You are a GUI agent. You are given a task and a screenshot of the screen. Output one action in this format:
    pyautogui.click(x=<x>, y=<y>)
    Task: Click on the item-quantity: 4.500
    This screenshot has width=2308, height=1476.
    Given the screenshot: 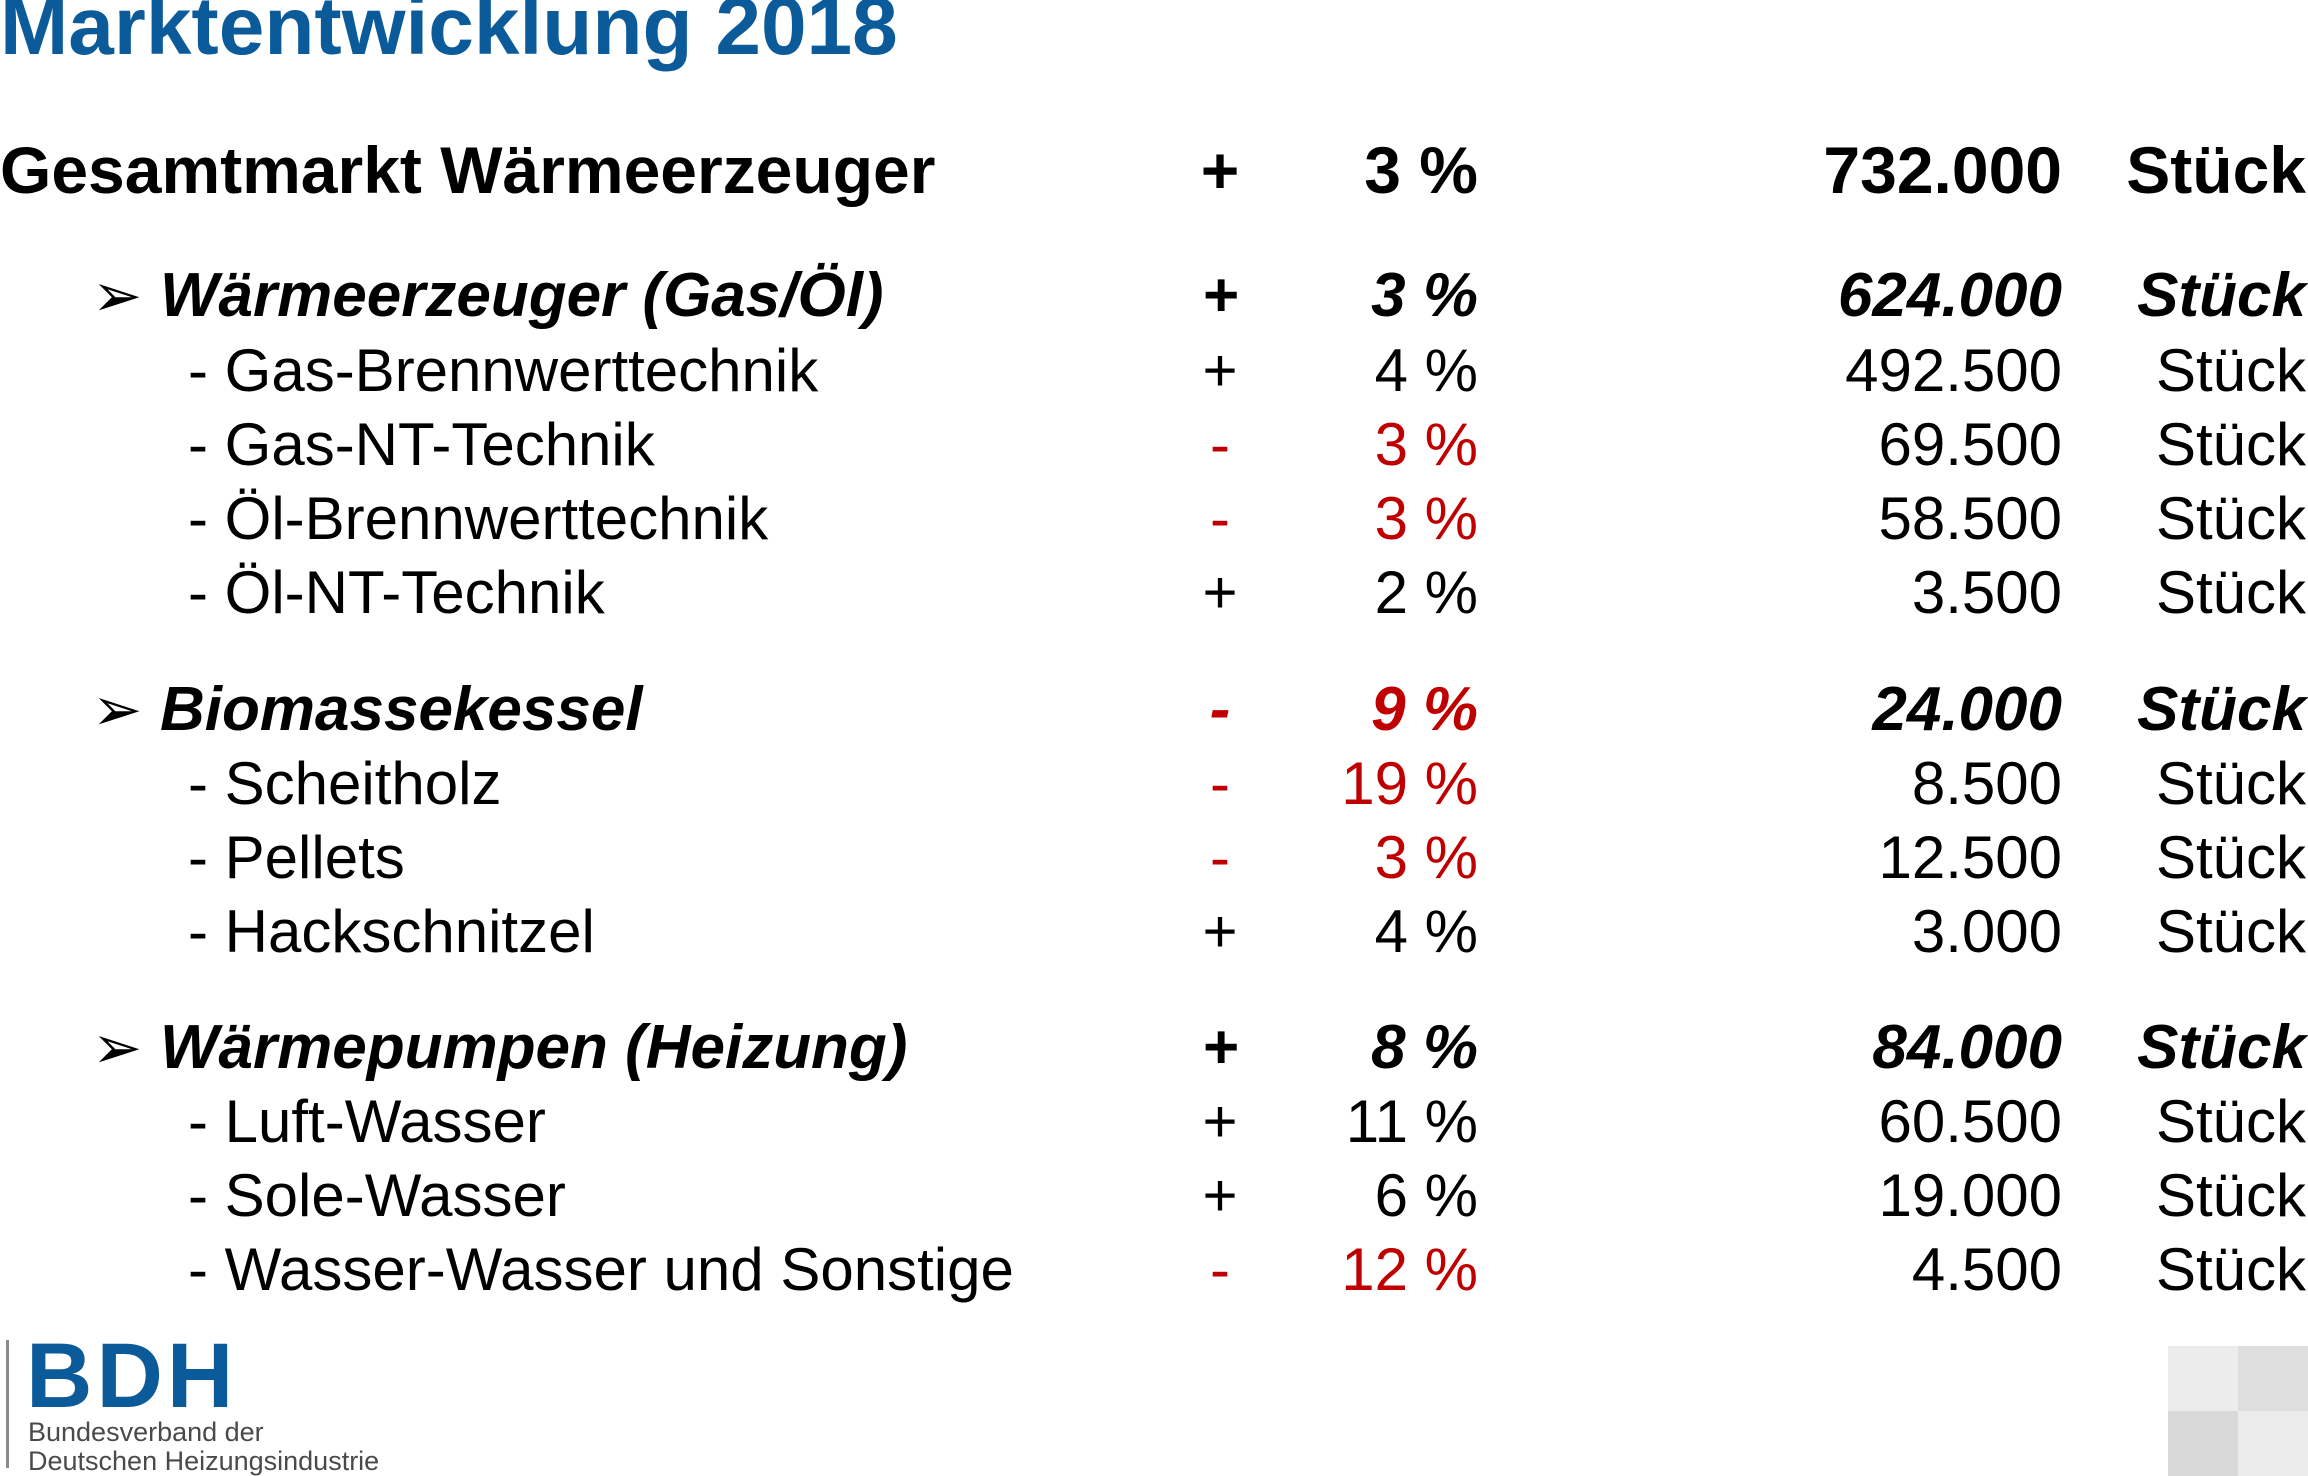 What is the action you would take?
    pyautogui.click(x=1986, y=1269)
    